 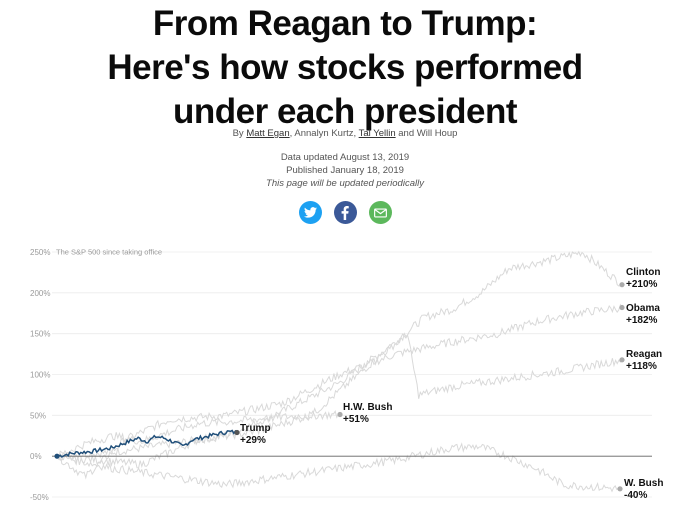 I want to click on author-link-tal-yellin: Tal Yellin, so click(x=377, y=133).